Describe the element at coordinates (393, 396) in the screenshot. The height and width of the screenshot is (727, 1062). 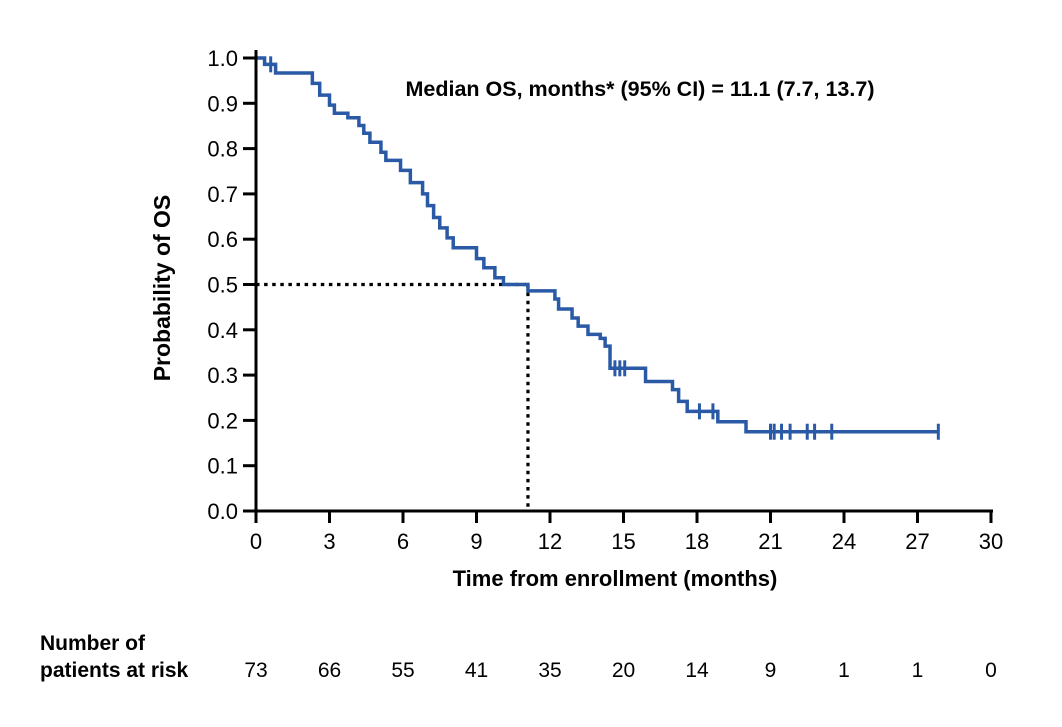
I see `median-reference-lines` at that location.